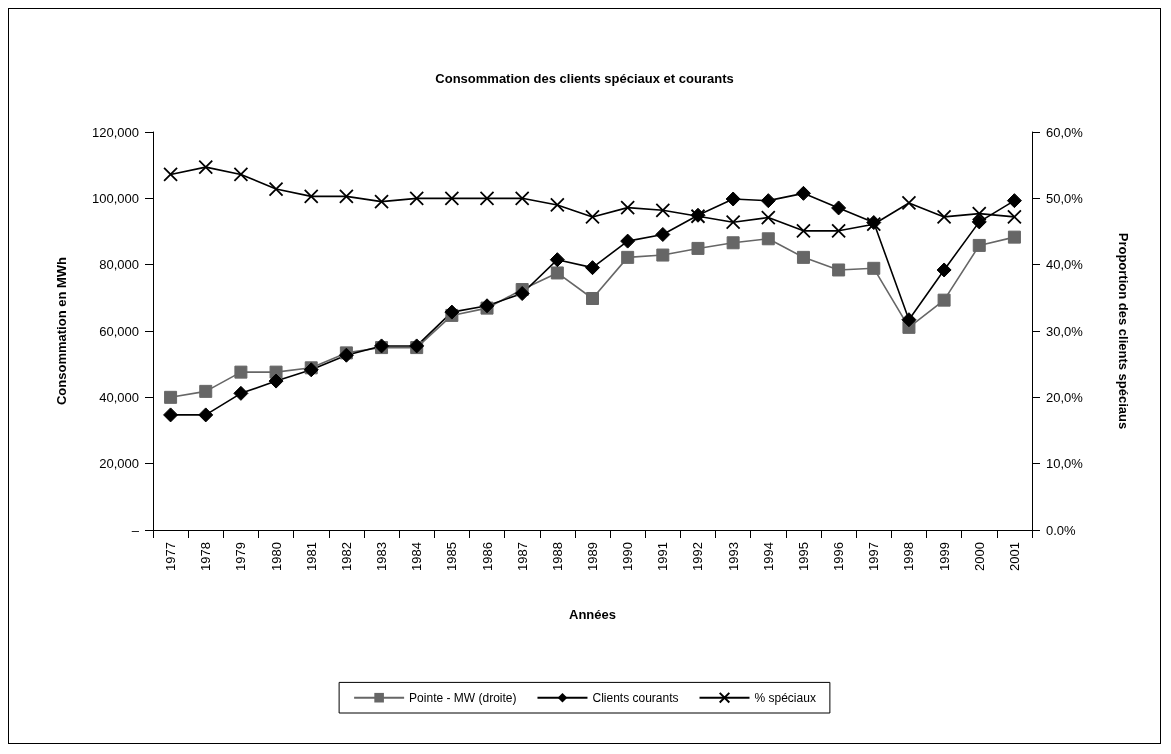 The width and height of the screenshot is (1171, 754). Describe the element at coordinates (733, 556) in the screenshot. I see `x-tick-label: 1993` at that location.